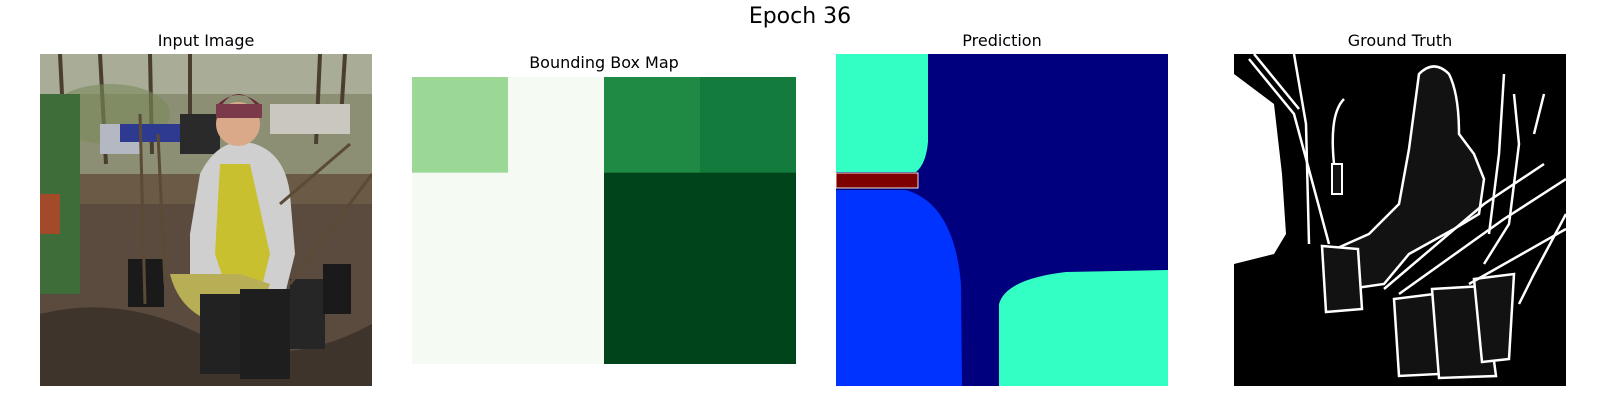 The image size is (1600, 400). I want to click on prediction-region-bottom-right, so click(1083, 328).